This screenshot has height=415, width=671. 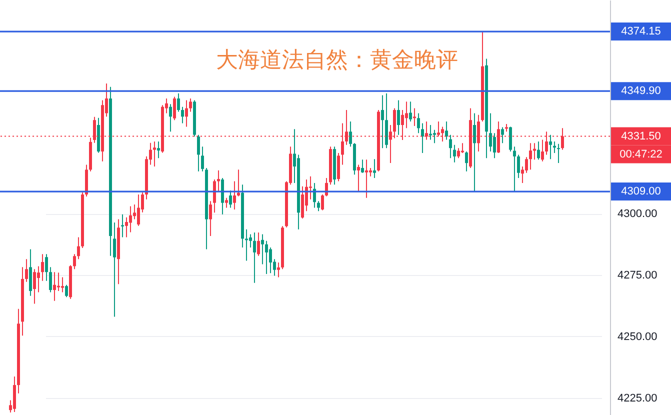 I want to click on y-tick-label: 4250.00, so click(x=638, y=336).